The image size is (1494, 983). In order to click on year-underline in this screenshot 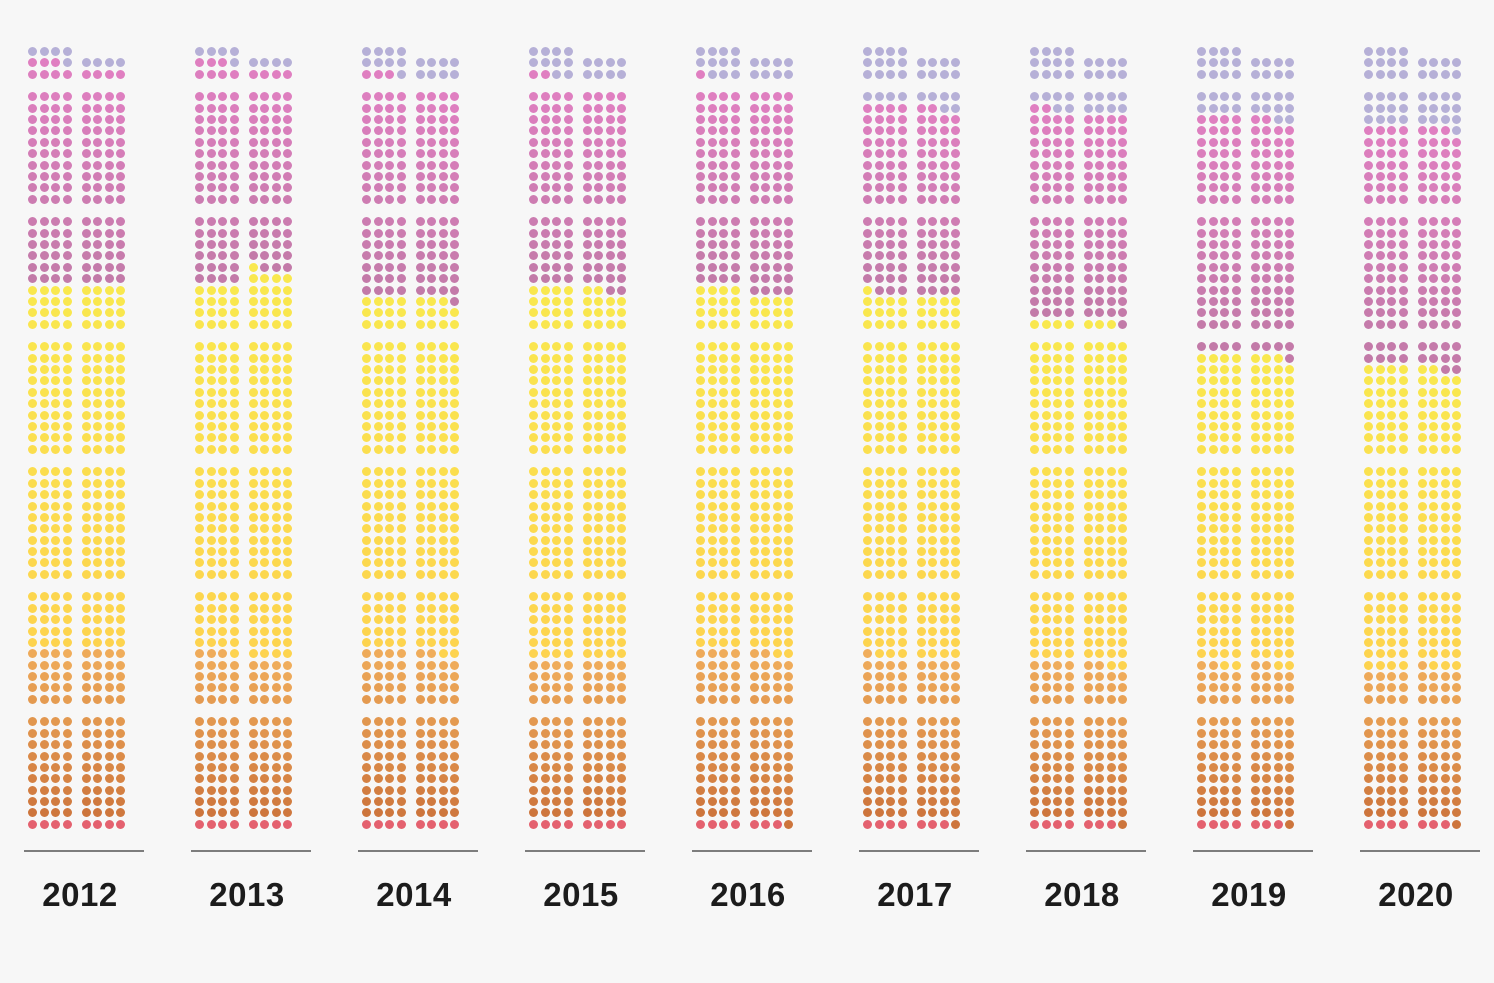, I will do `click(418, 850)`.